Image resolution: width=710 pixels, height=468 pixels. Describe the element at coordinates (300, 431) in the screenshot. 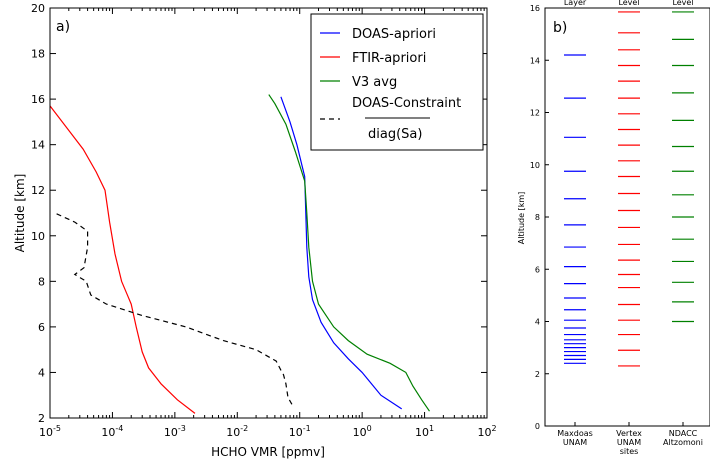

I see `x-tick-label: 10⁻¹` at that location.